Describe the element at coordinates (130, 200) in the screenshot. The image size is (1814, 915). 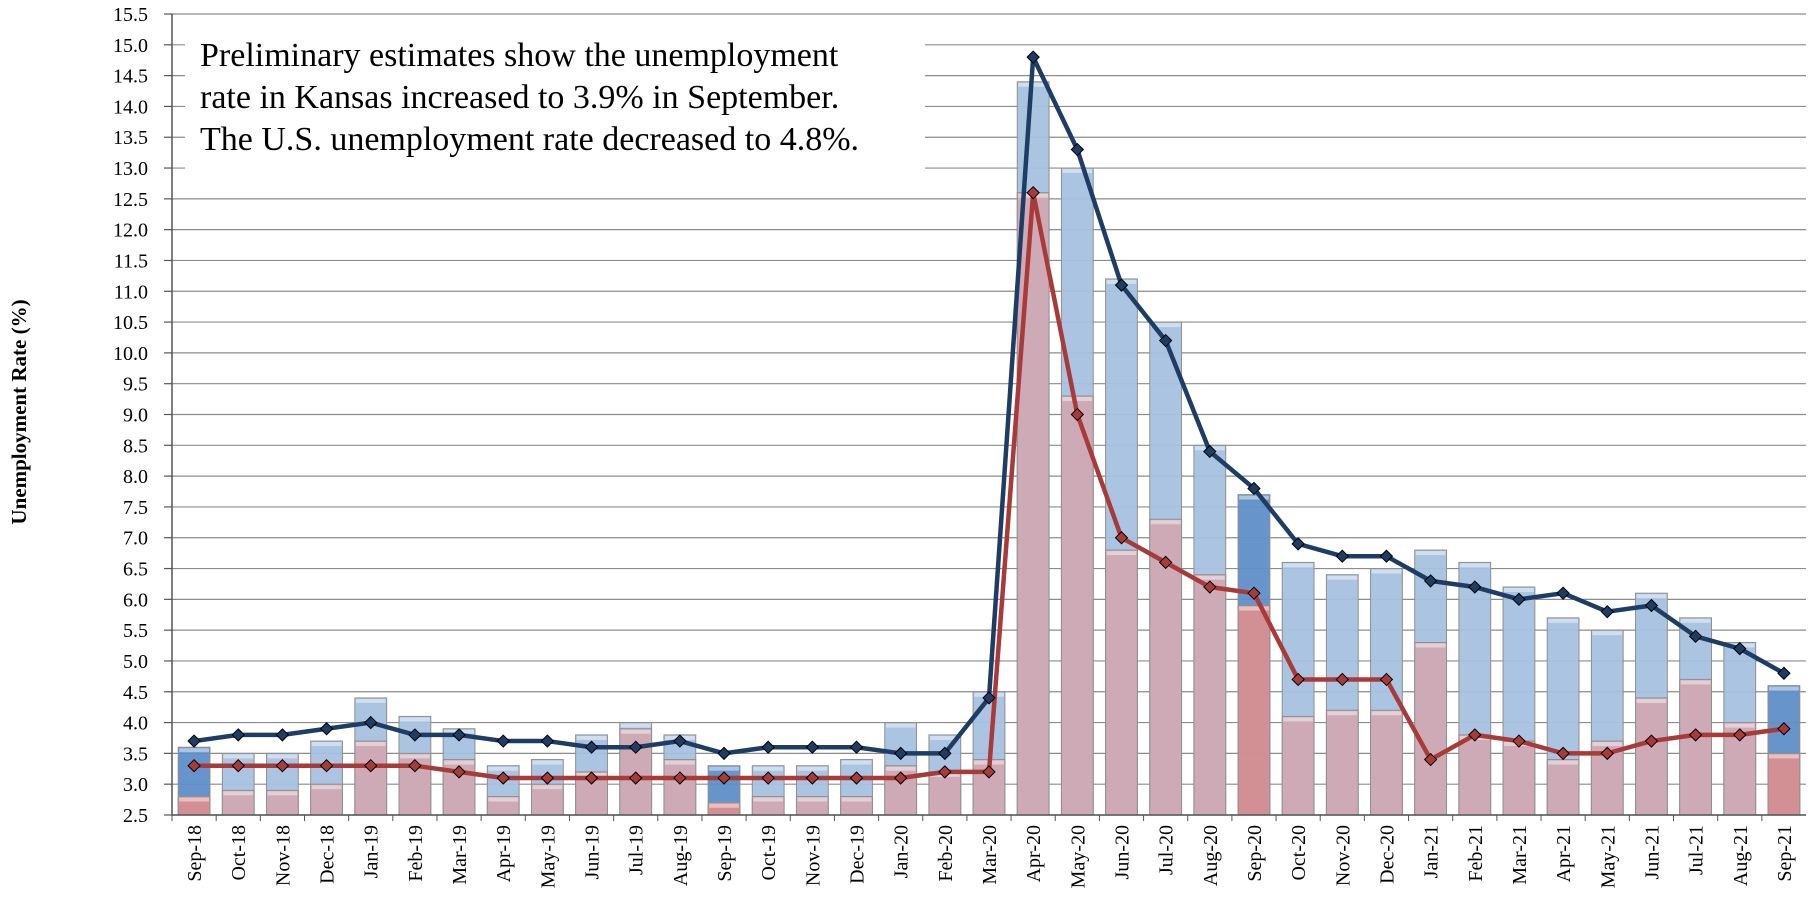
I see `y-tick-label: 12.5` at that location.